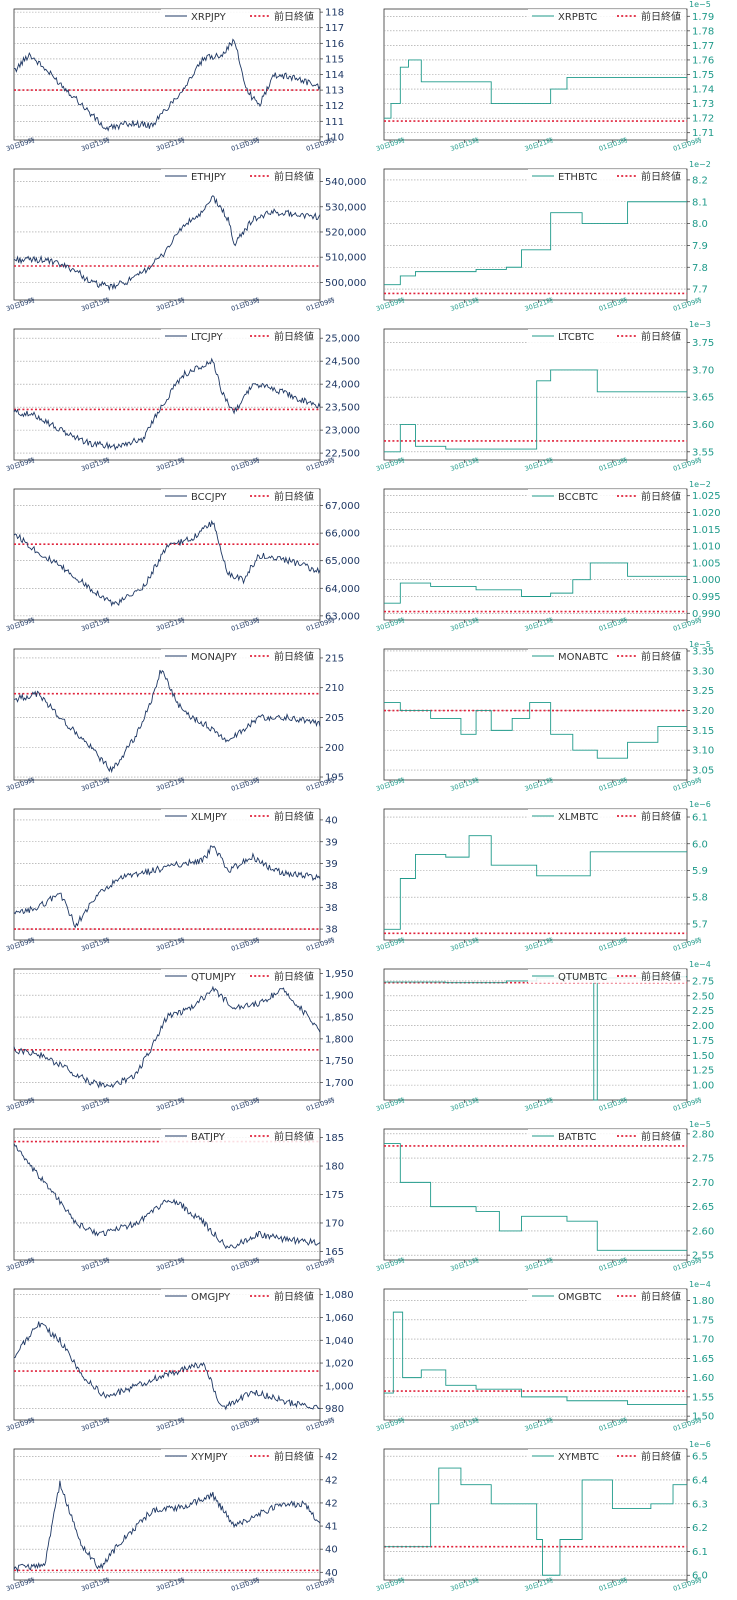 The image size is (737, 1600). Describe the element at coordinates (240, 16) in the screenshot. I see `legend: XRPJPY 前日終値` at that location.